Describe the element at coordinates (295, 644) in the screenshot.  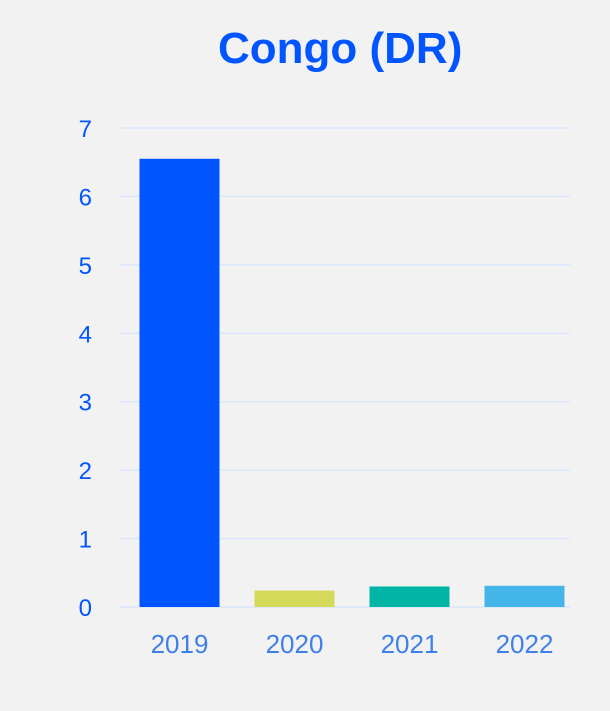
I see `x-tick-label: 2020` at that location.